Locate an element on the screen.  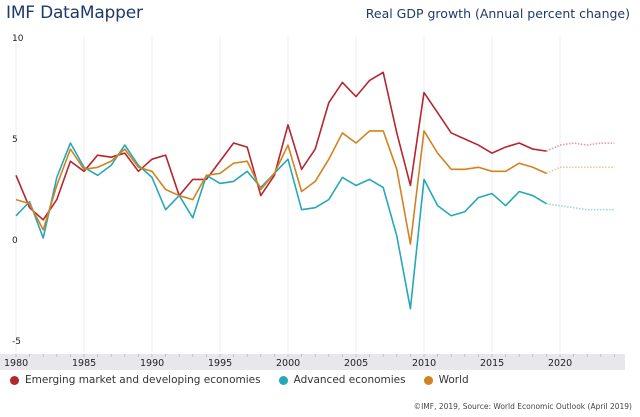
x-tick-label: 1980 is located at coordinates (16, 363).